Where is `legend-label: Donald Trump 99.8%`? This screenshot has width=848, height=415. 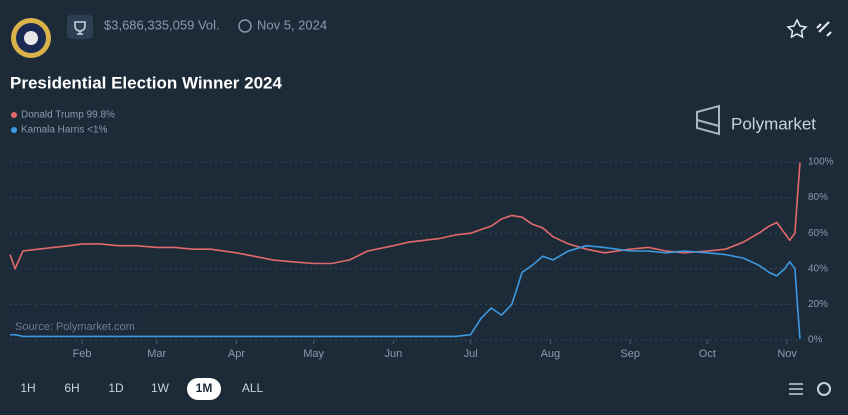 legend-label: Donald Trump 99.8% is located at coordinates (68, 115).